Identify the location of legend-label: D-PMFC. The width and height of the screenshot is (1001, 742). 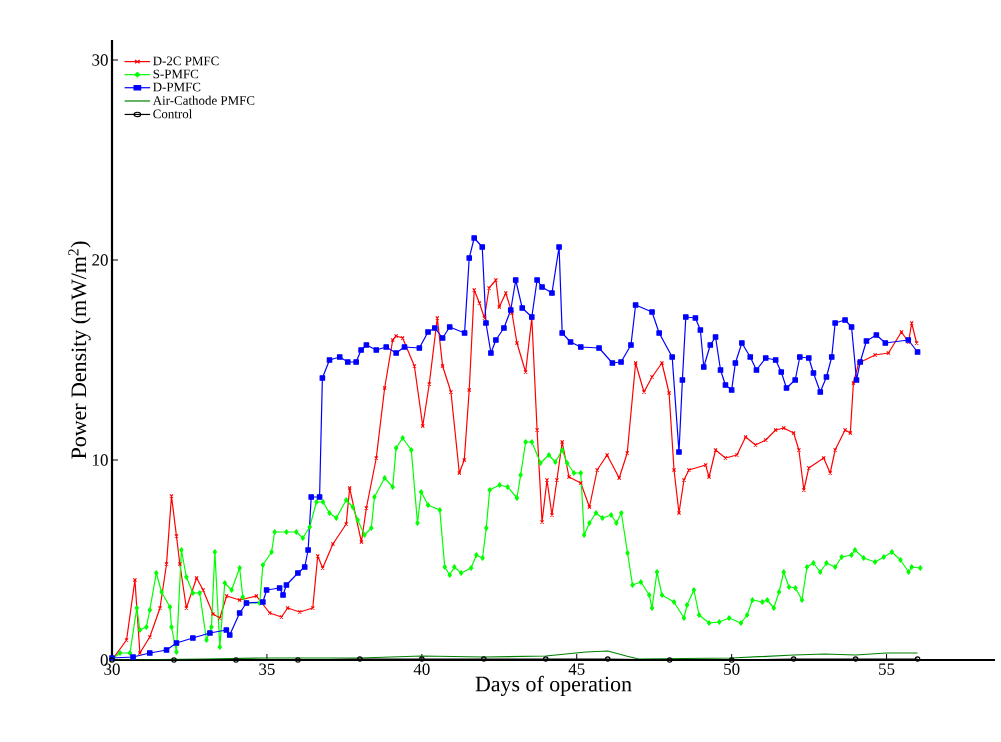
(177, 87).